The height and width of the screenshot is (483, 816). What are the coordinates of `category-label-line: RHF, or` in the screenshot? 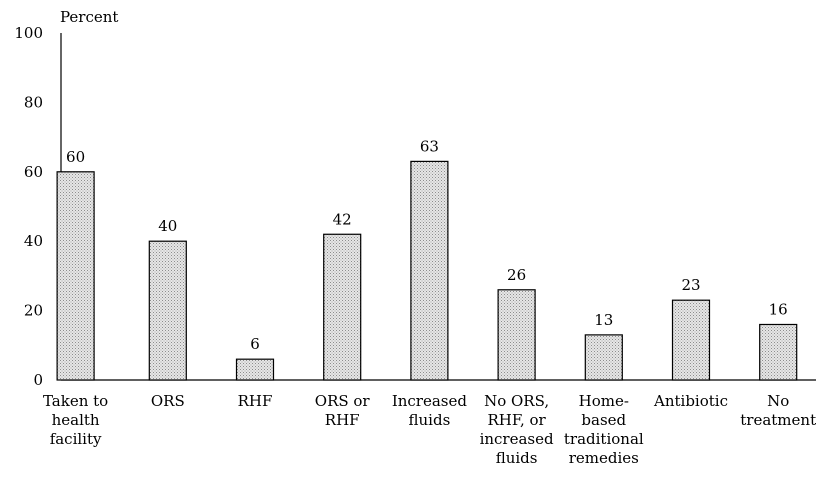 It's located at (517, 420).